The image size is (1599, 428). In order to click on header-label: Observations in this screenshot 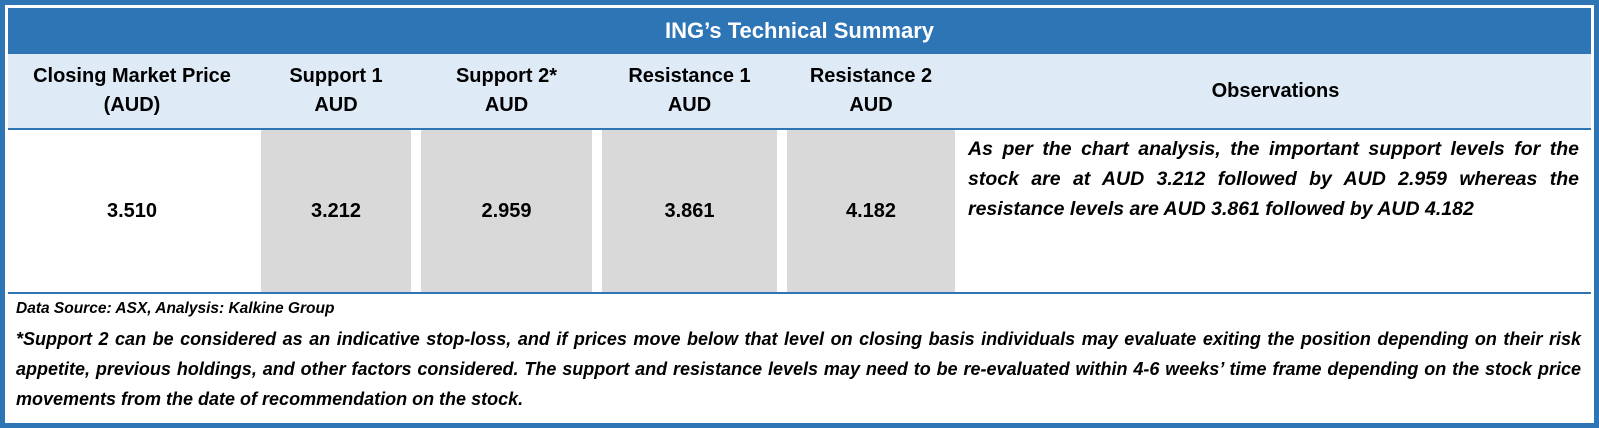, I will do `click(1275, 90)`.